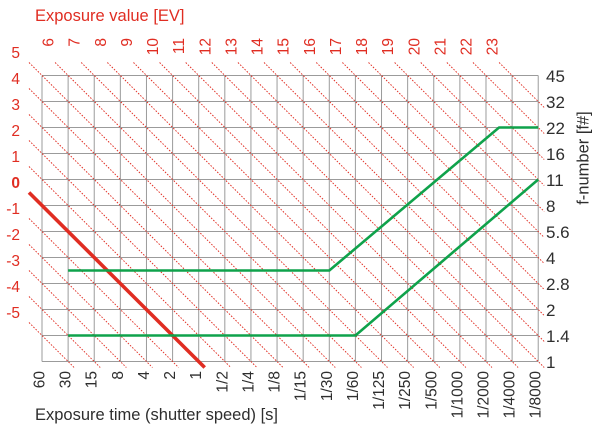 The height and width of the screenshot is (440, 600). I want to click on ev-top-tick-label: 7, so click(75, 42).